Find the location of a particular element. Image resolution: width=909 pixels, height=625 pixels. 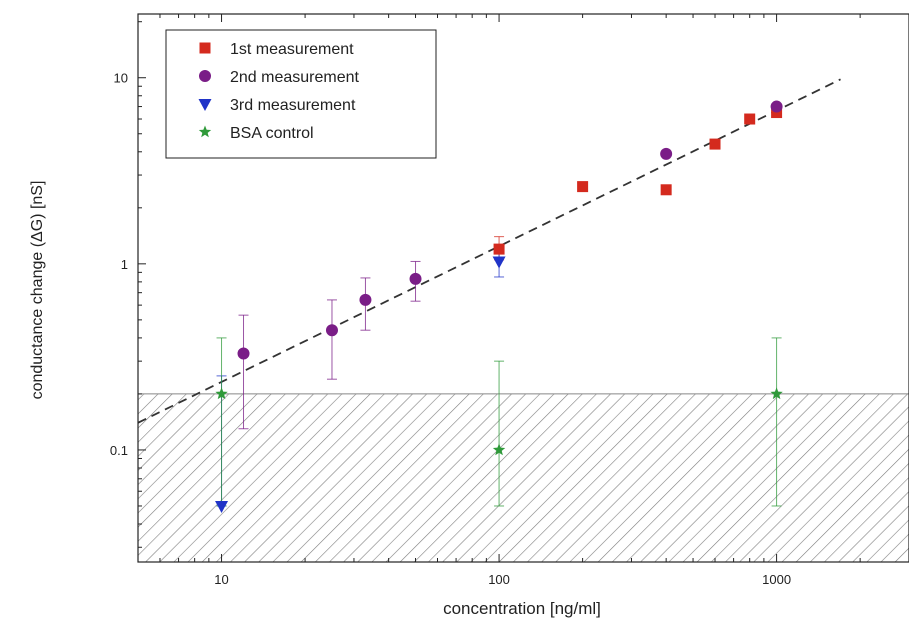

legend-marker-3rd-measurement is located at coordinates (205, 105).